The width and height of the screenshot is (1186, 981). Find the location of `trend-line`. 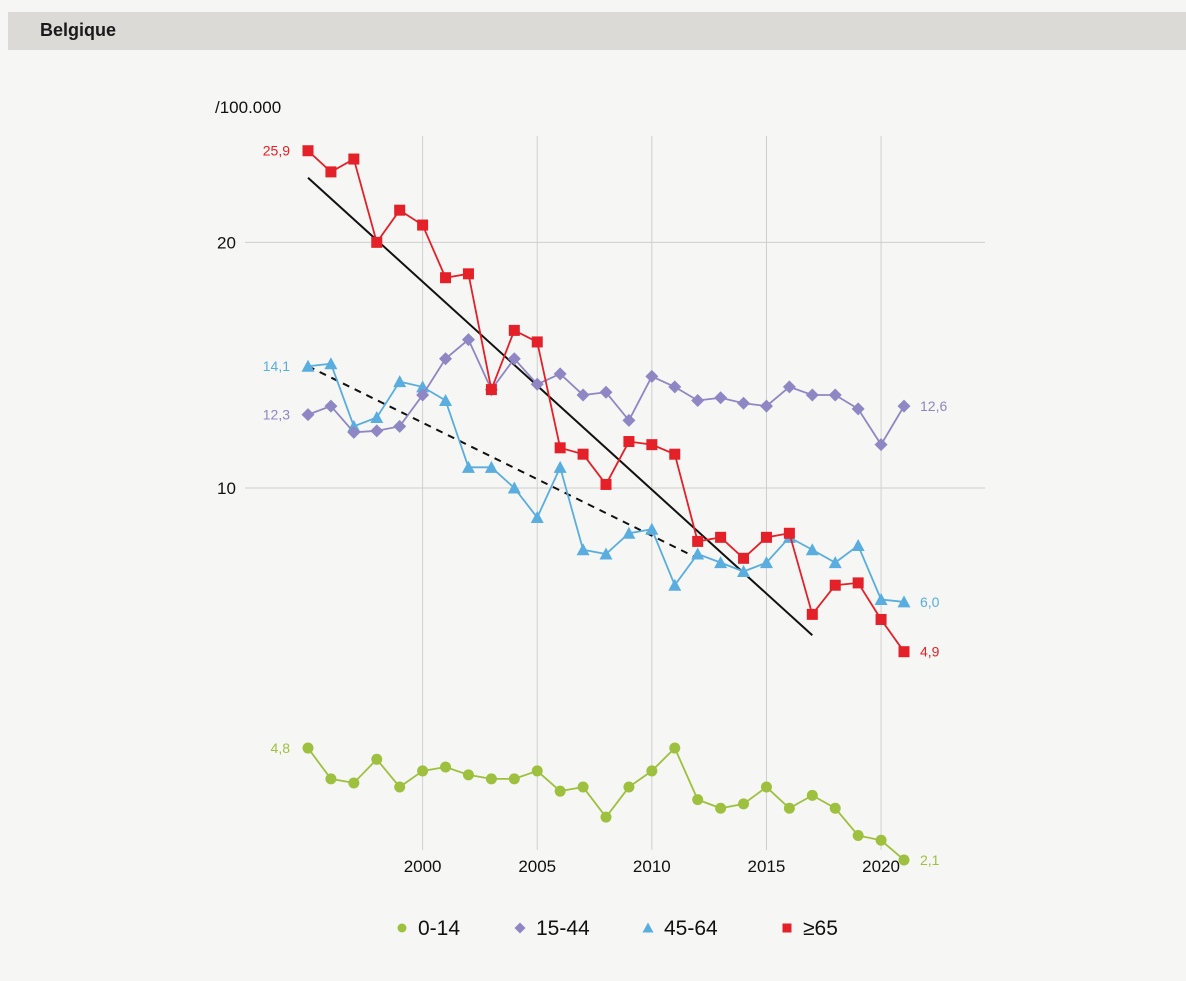

trend-line is located at coordinates (503, 462).